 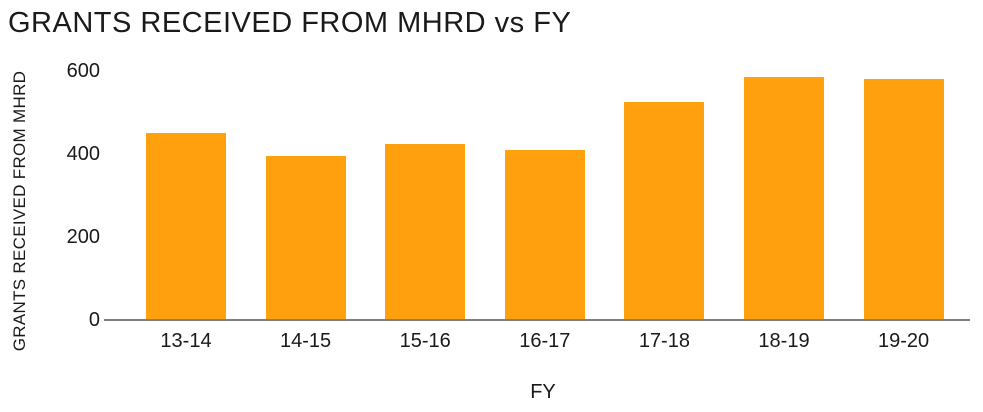 What do you see at coordinates (290, 23) in the screenshot?
I see `chart-title: GRANTS RECEIVED FROM MHRD vs FY` at bounding box center [290, 23].